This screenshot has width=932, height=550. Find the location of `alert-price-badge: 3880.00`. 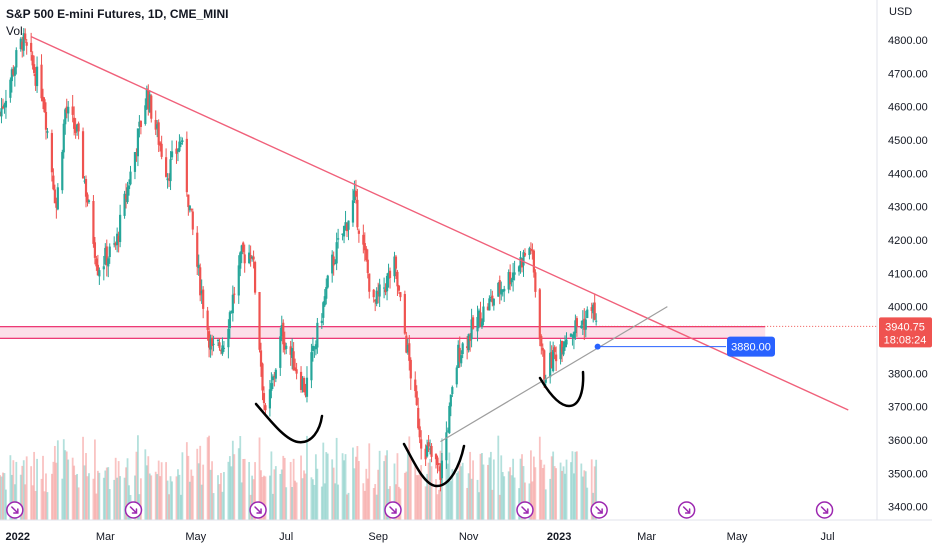

alert-price-badge: 3880.00 is located at coordinates (751, 346).